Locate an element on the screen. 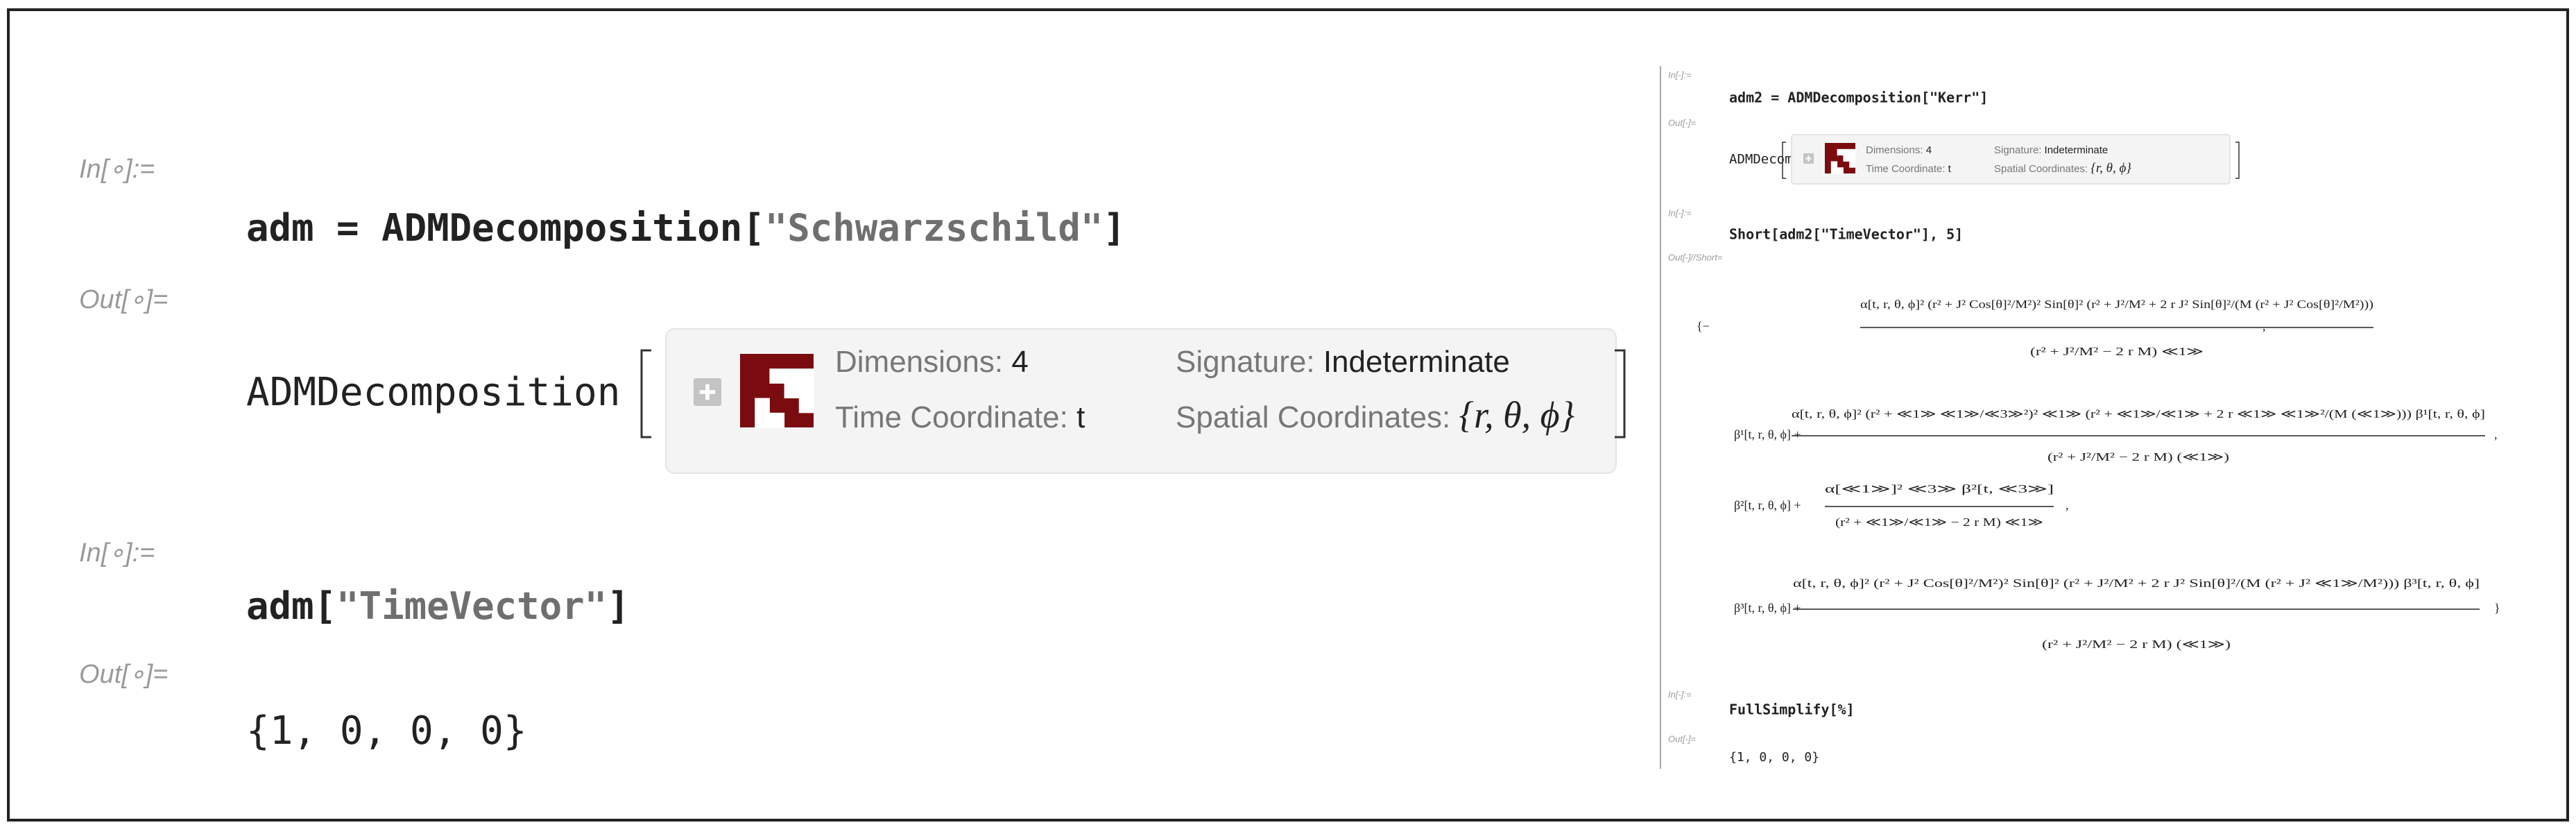  numerator: α[≪1≫]² ≪3≫ β²[t, ≪3≫] is located at coordinates (1939, 488).